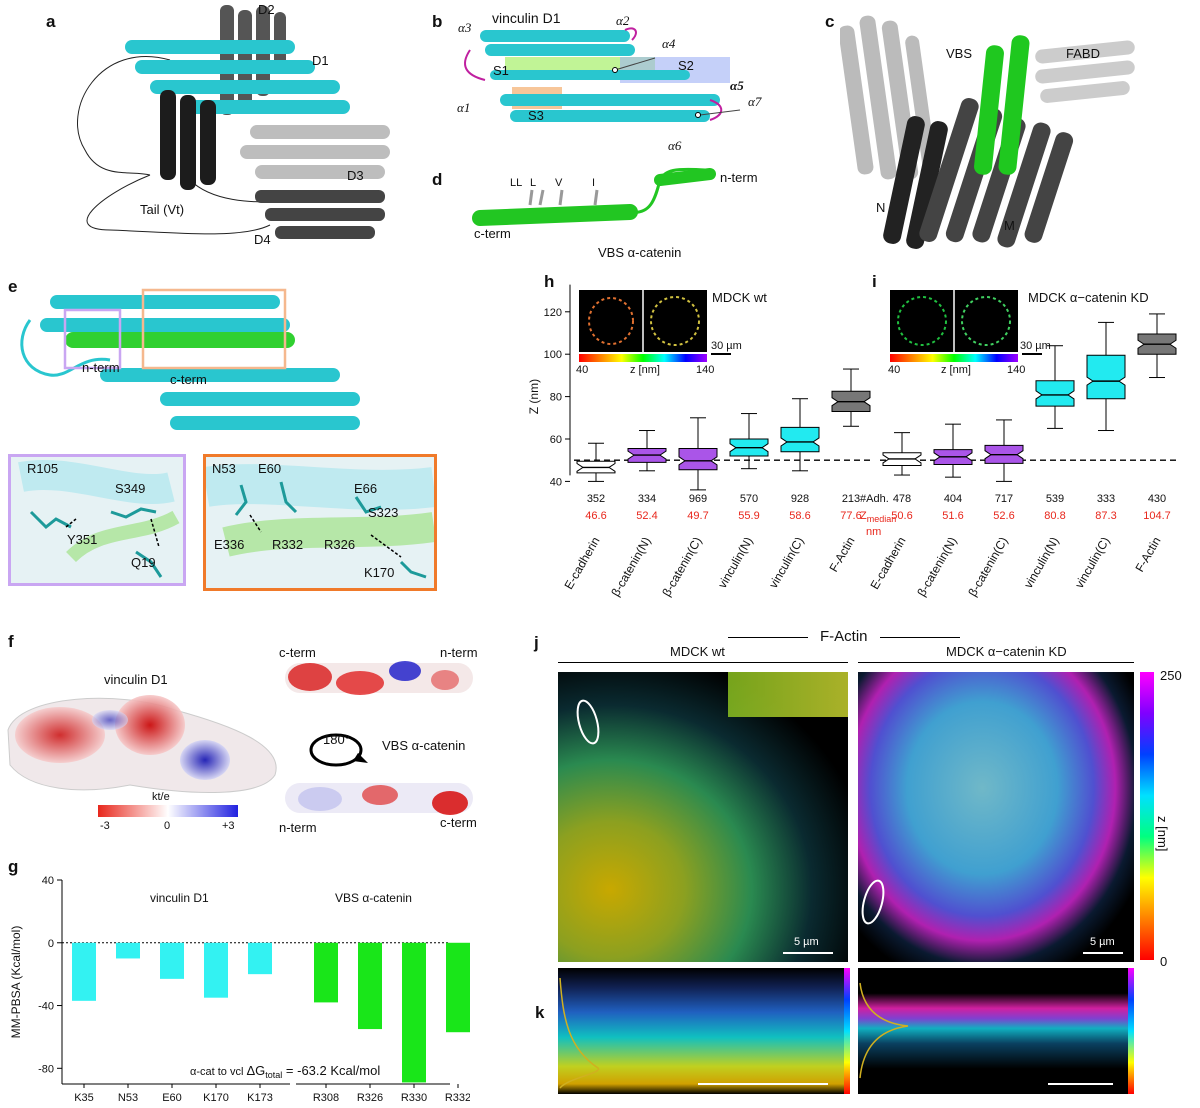 The width and height of the screenshot is (1200, 1108). I want to click on rotation-label: 180°, so click(336, 739).